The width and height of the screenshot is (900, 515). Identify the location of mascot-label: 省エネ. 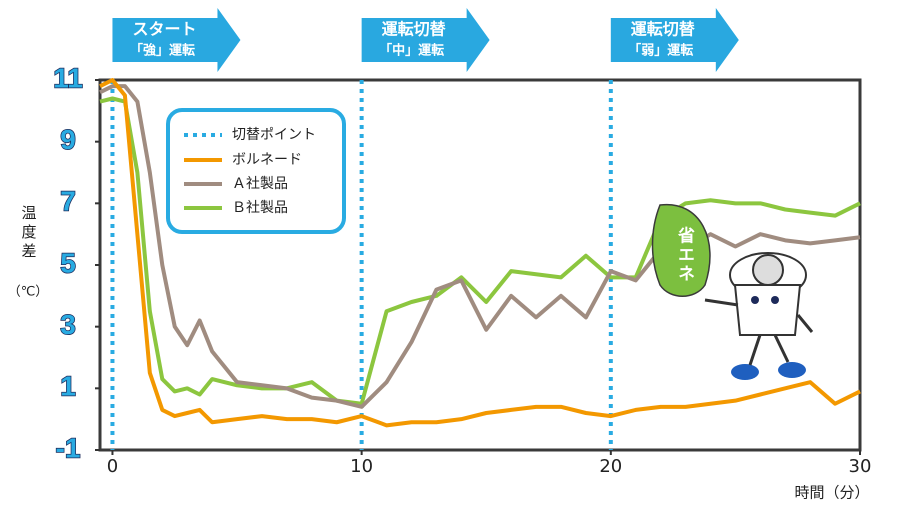
(685, 254).